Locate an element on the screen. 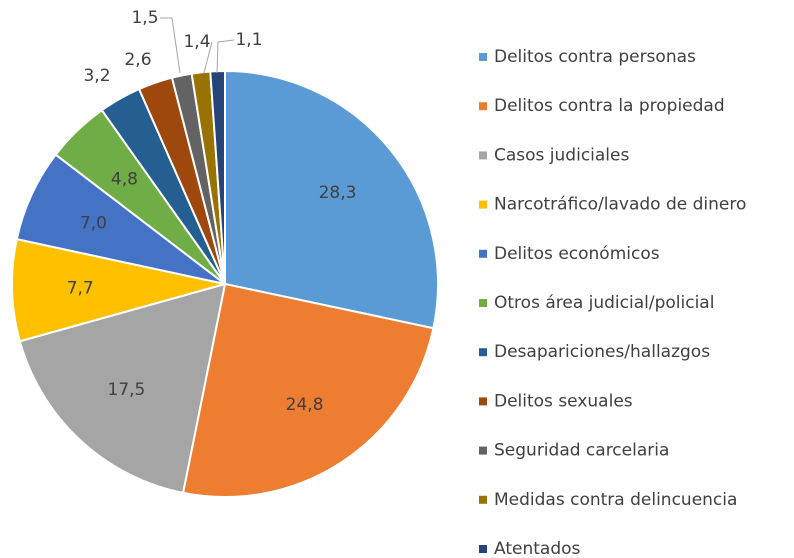 Image resolution: width=794 pixels, height=558 pixels. data-label: 17,5 is located at coordinates (127, 390).